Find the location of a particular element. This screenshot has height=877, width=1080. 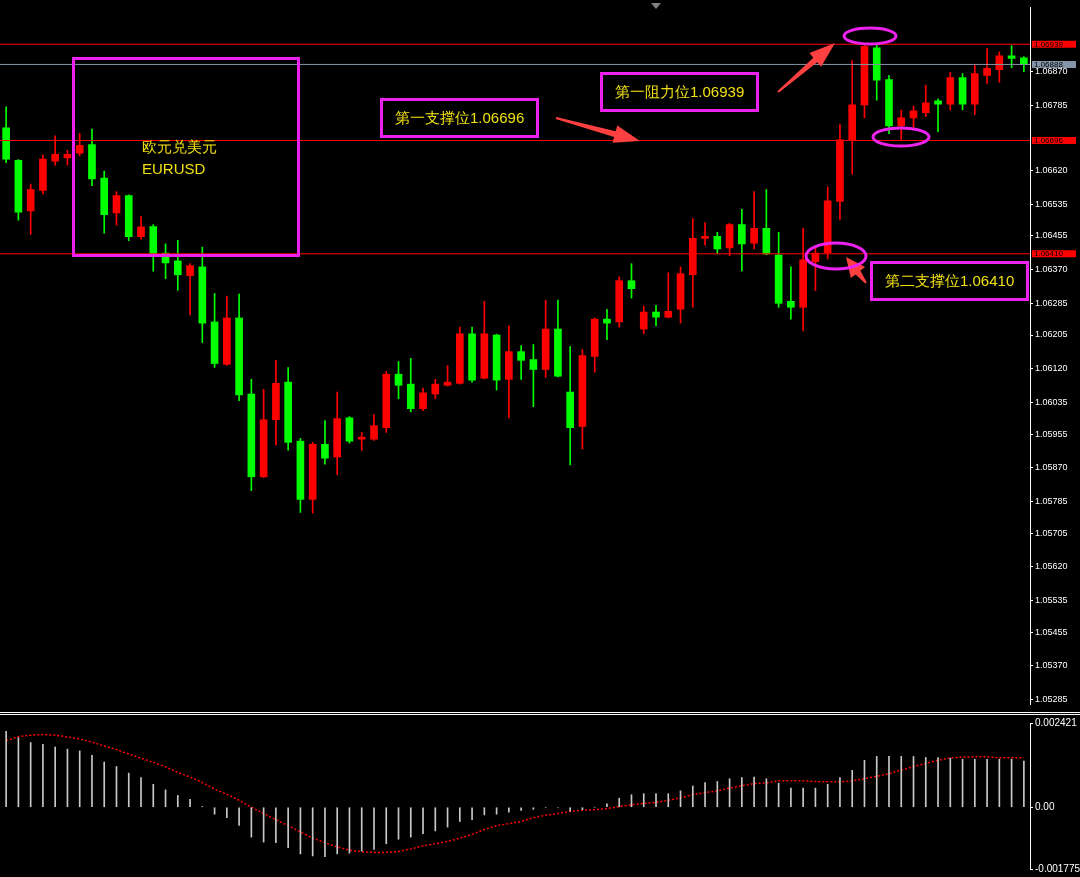

y-tick-label: 1.06870 is located at coordinates (1051, 71).